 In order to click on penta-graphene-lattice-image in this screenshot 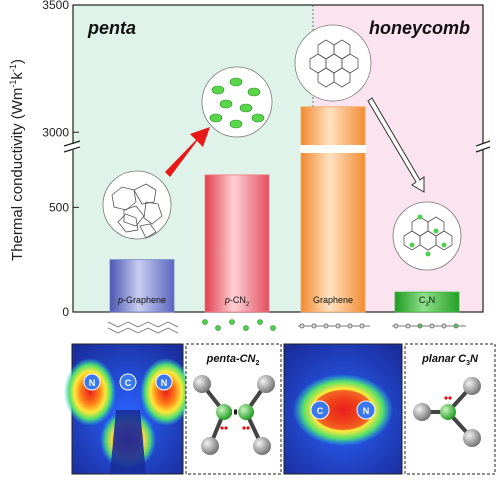, I will do `click(137, 205)`.